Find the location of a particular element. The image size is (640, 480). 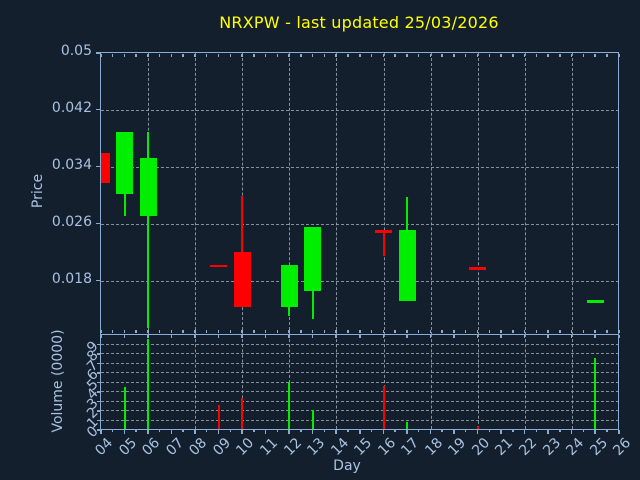

volume-tick-label: 0 is located at coordinates (93, 432).